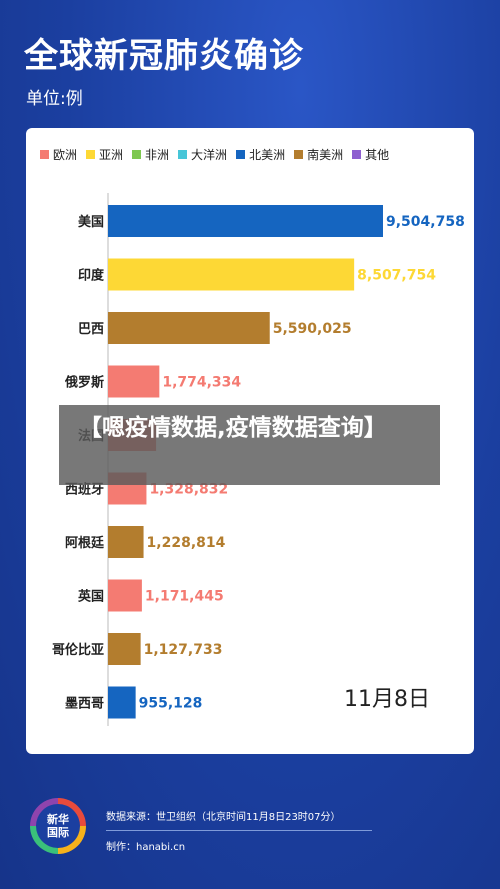 The height and width of the screenshot is (889, 500). Describe the element at coordinates (184, 597) in the screenshot. I see `value-label: 1,171,445` at that location.